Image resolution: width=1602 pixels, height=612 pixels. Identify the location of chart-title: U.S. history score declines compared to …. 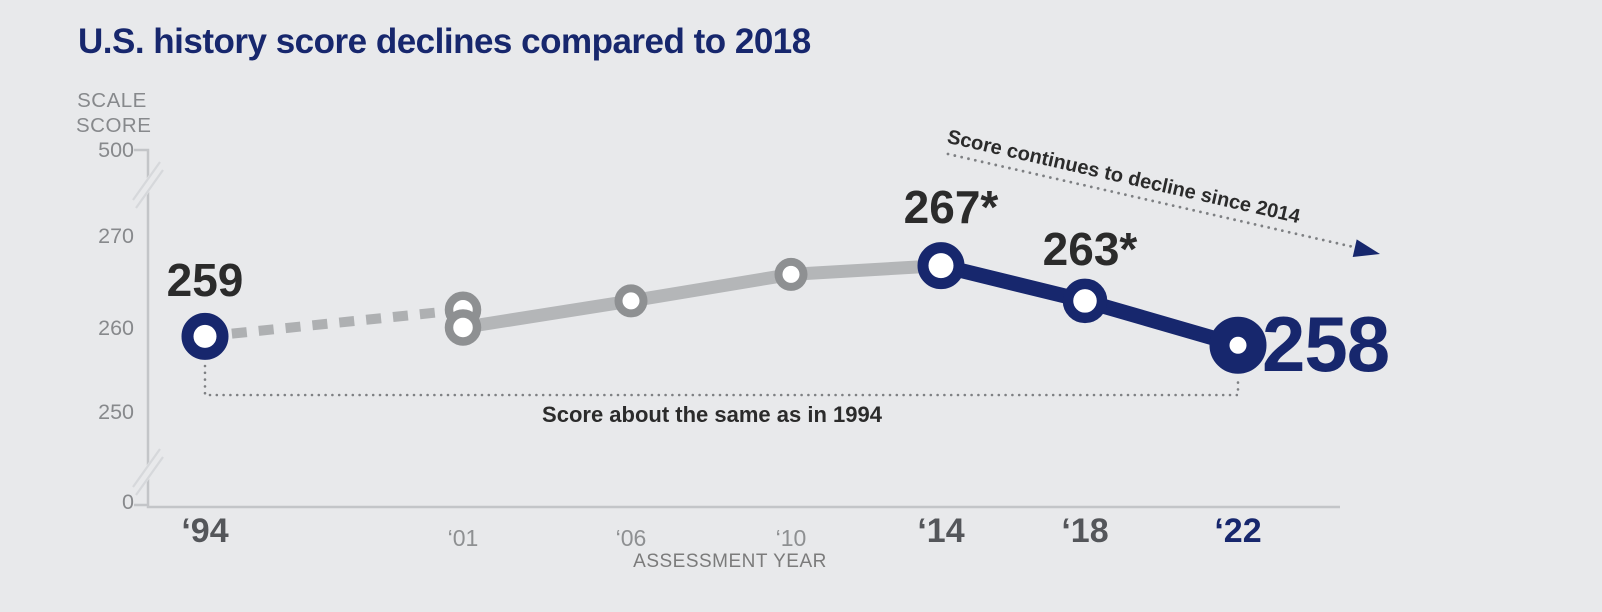
(444, 41).